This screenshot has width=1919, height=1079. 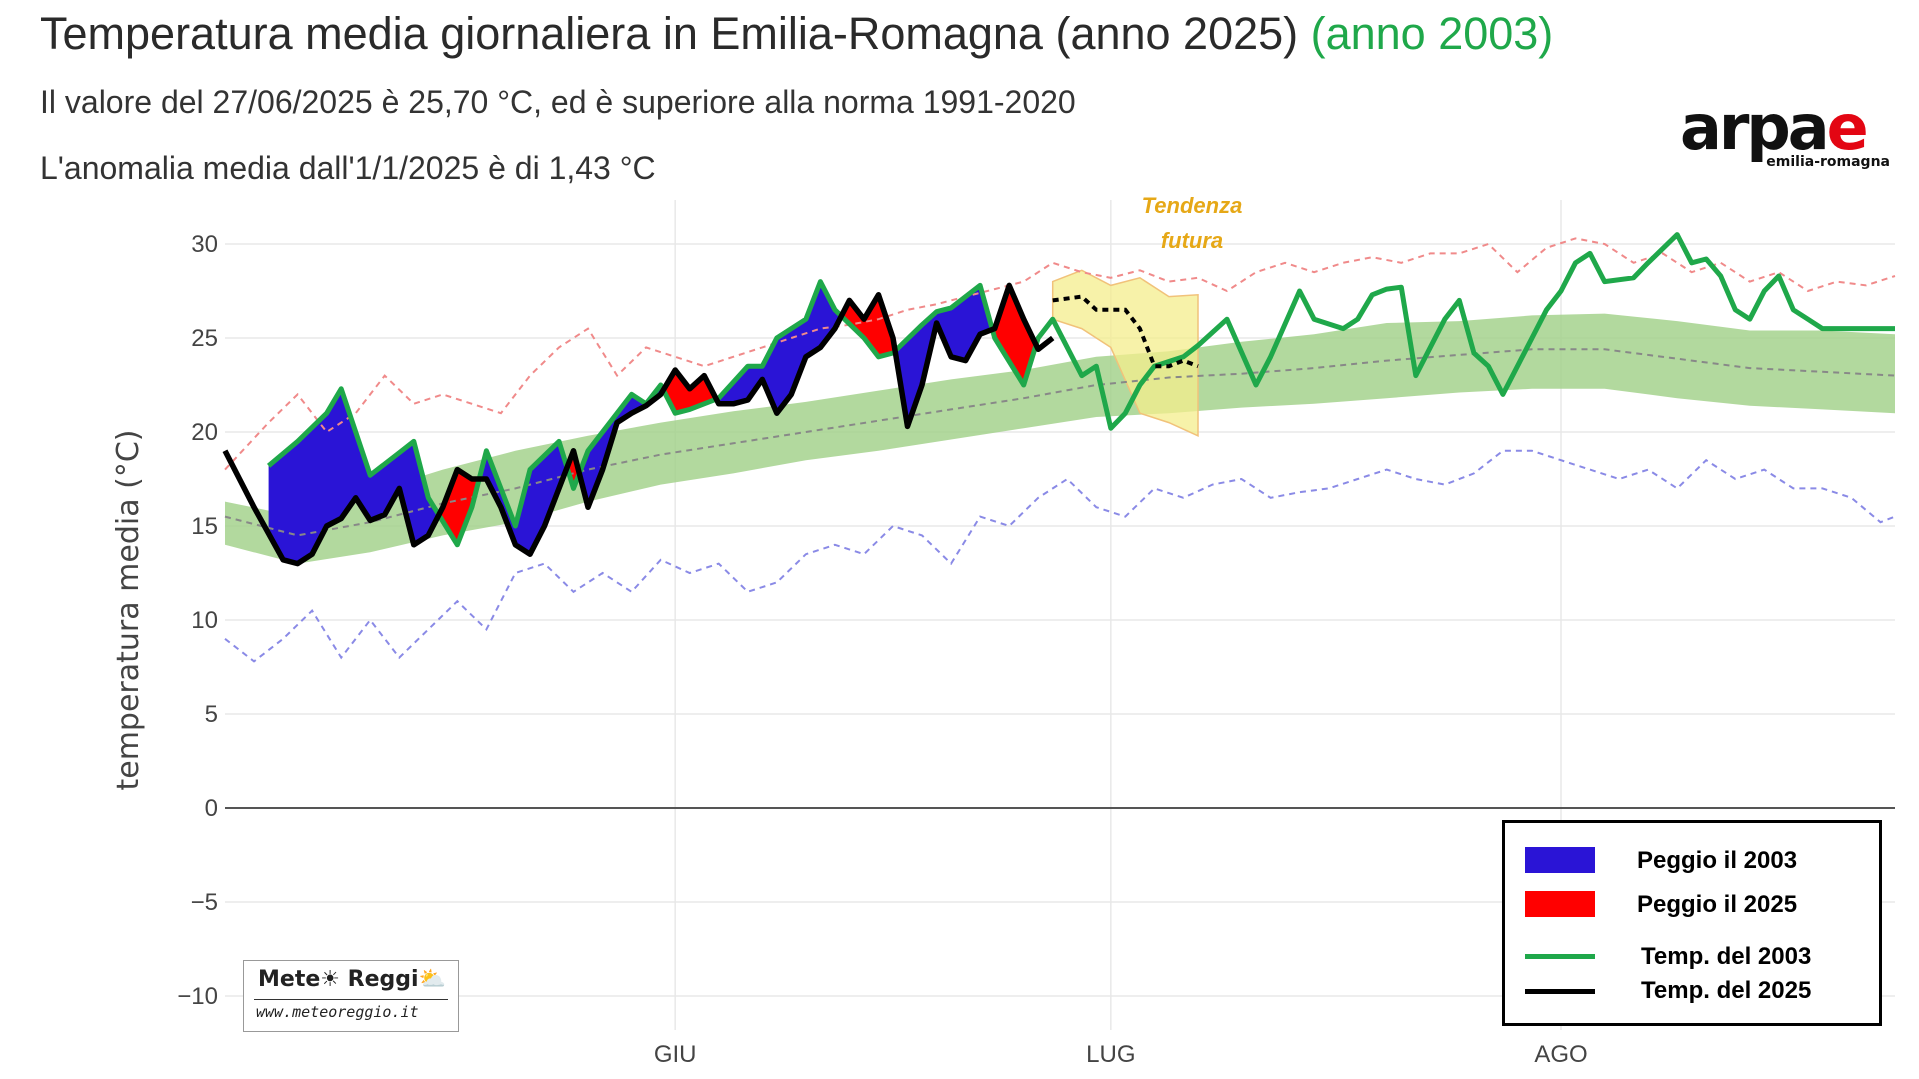 What do you see at coordinates (204, 244) in the screenshot?
I see `y-tick-label: 30` at bounding box center [204, 244].